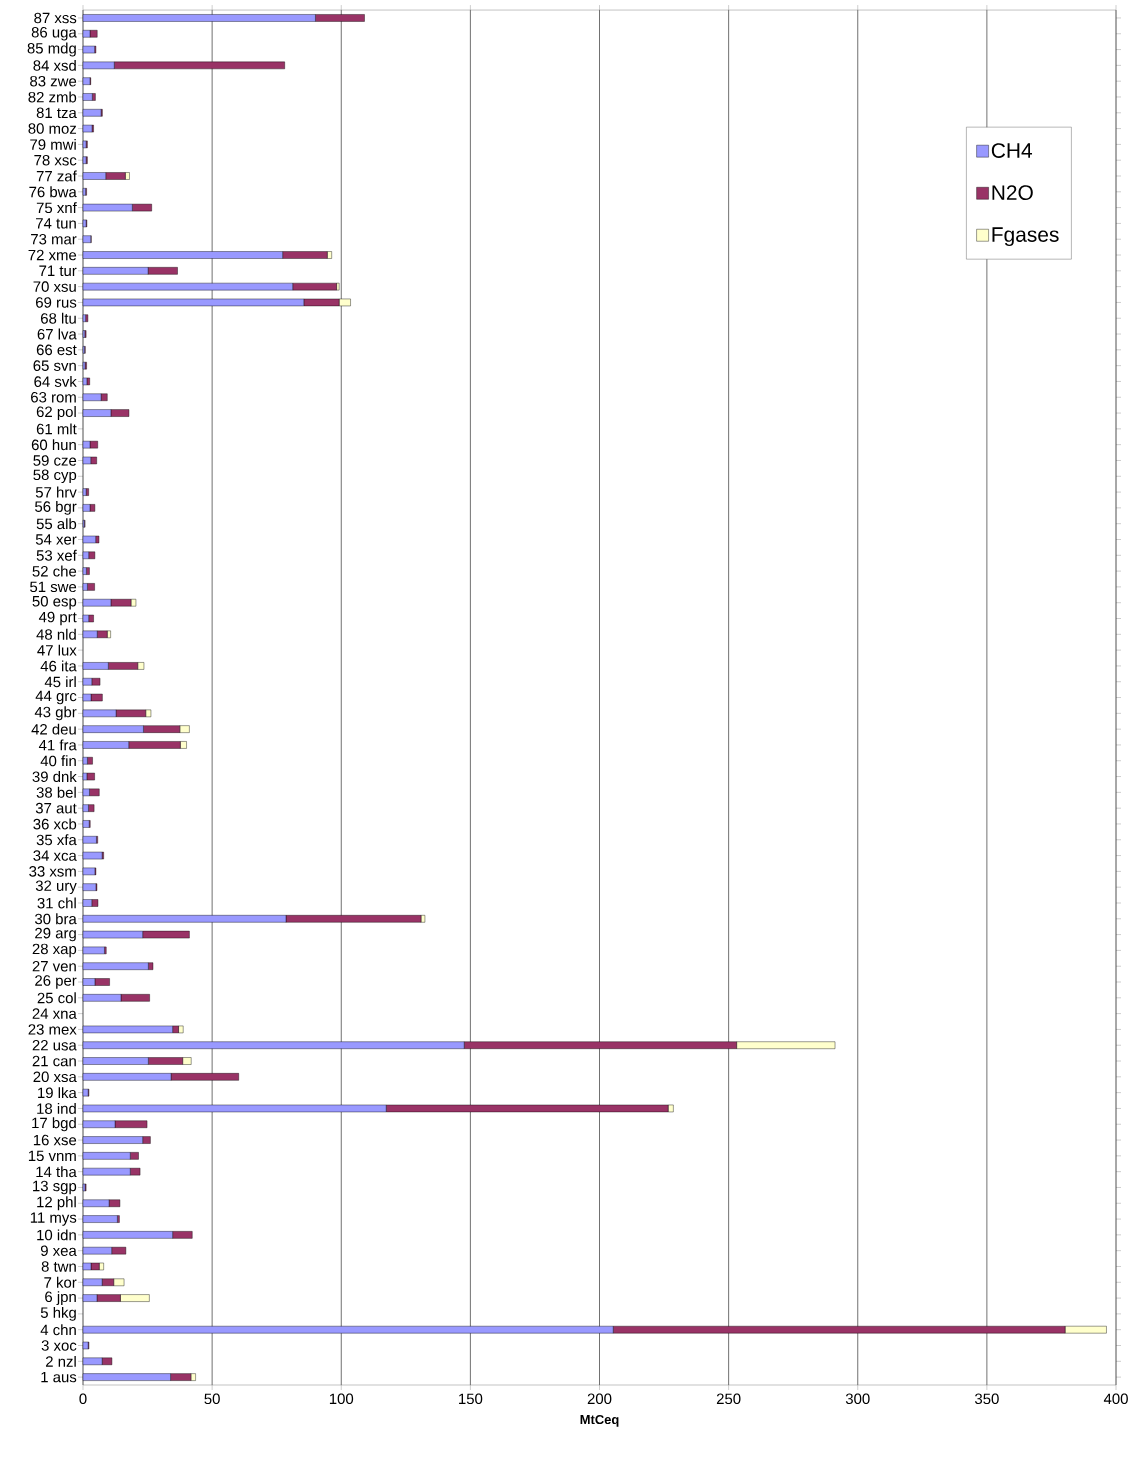 The width and height of the screenshot is (1138, 1470). What do you see at coordinates (56, 998) in the screenshot?
I see `y-tick-label: 25 col` at bounding box center [56, 998].